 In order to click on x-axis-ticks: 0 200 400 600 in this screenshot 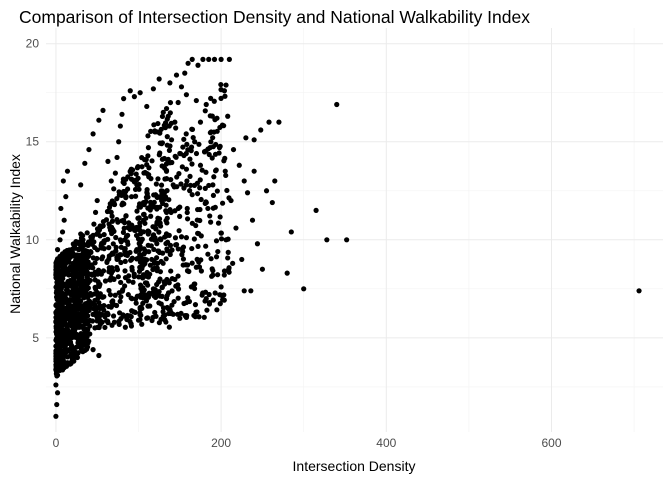, I will do `click(307, 443)`.